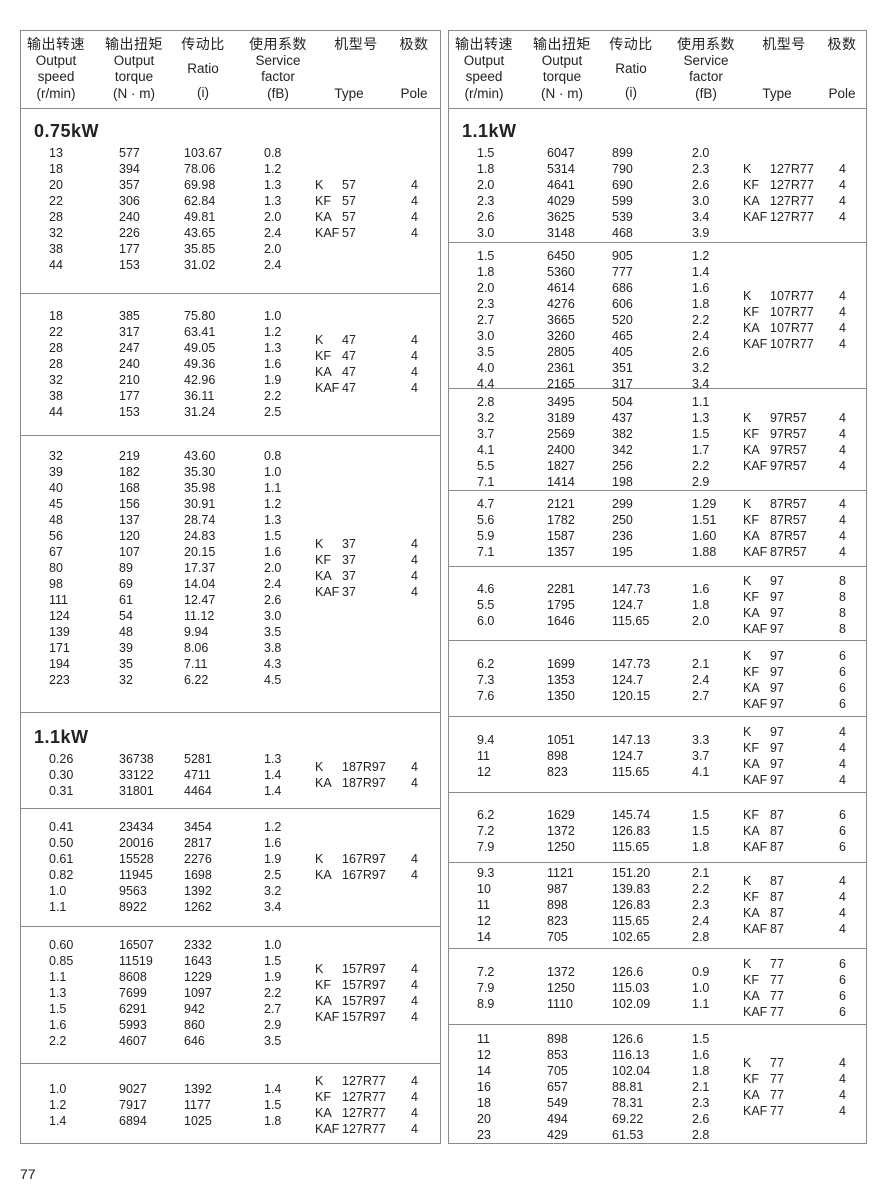  Describe the element at coordinates (792, 344) in the screenshot. I see `type-model: 107R77` at that location.